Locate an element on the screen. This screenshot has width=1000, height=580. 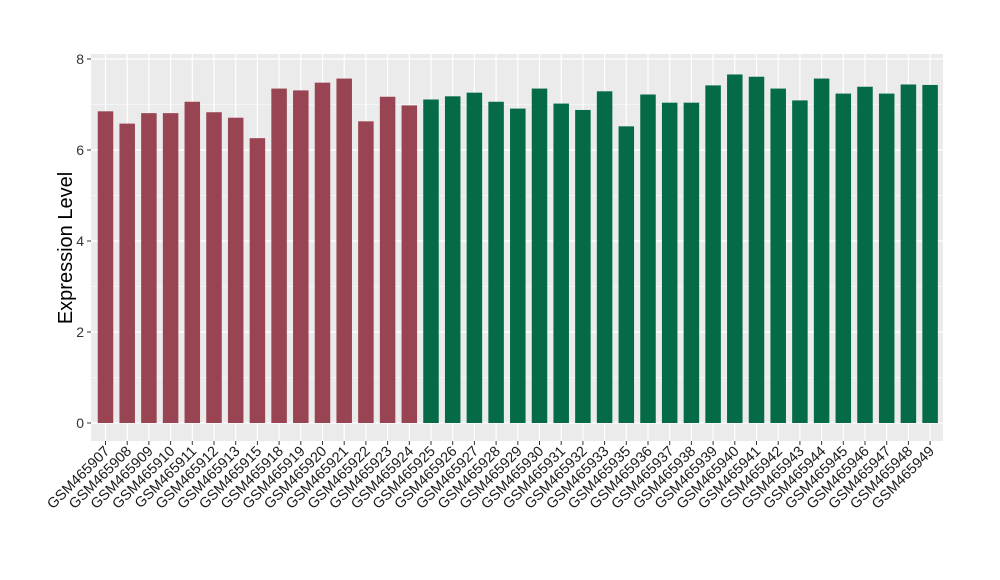
y-tick-label: 2 is located at coordinates (80, 332).